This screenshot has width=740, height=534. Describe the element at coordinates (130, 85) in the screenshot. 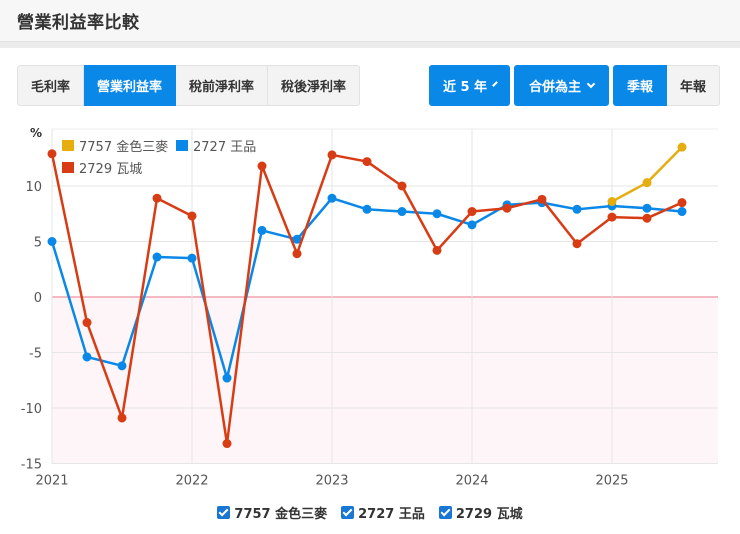

I see `tab-operating-margin: 營業利益率` at that location.